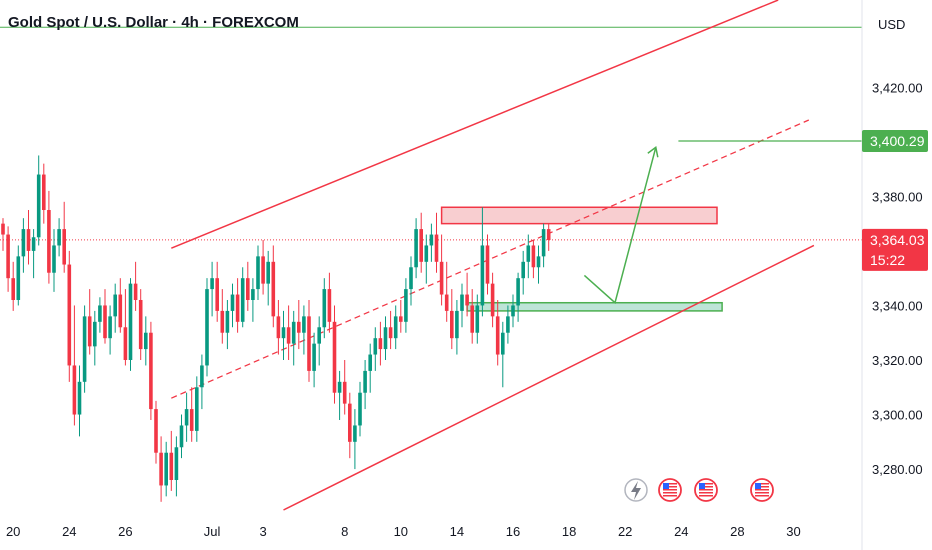 The image size is (932, 550). What do you see at coordinates (891, 24) in the screenshot?
I see `currency-label: USD` at bounding box center [891, 24].